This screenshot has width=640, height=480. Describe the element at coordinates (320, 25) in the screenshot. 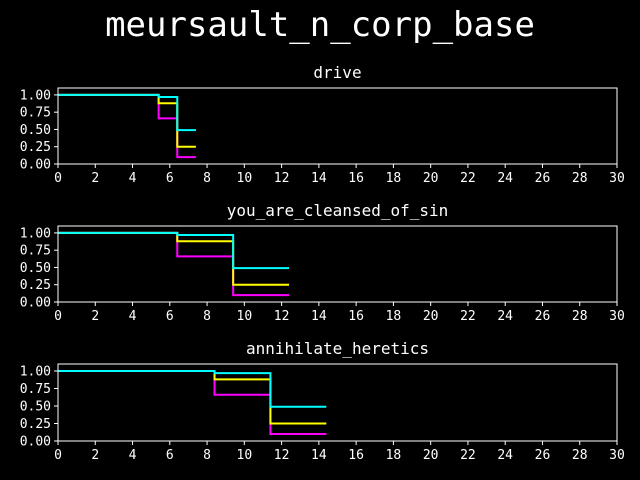

I see `figure-title: meursault_n_corp_base` at that location.